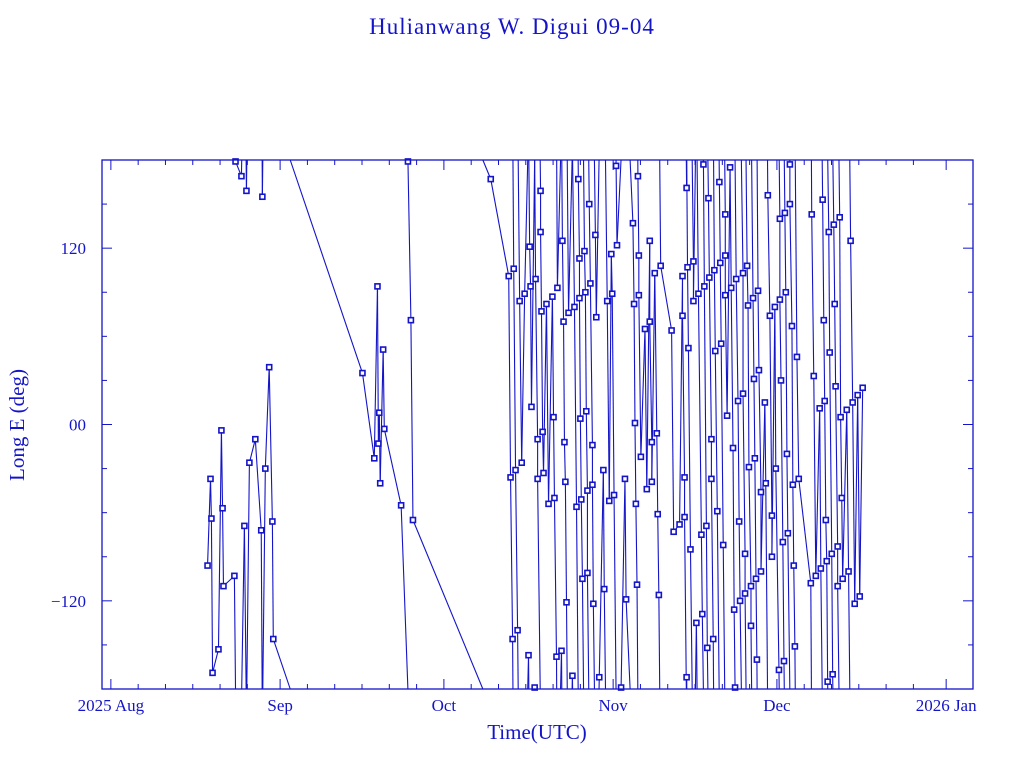 The image size is (1024, 768). Describe the element at coordinates (68, 601) in the screenshot. I see `y-tick-label: −120` at that location.